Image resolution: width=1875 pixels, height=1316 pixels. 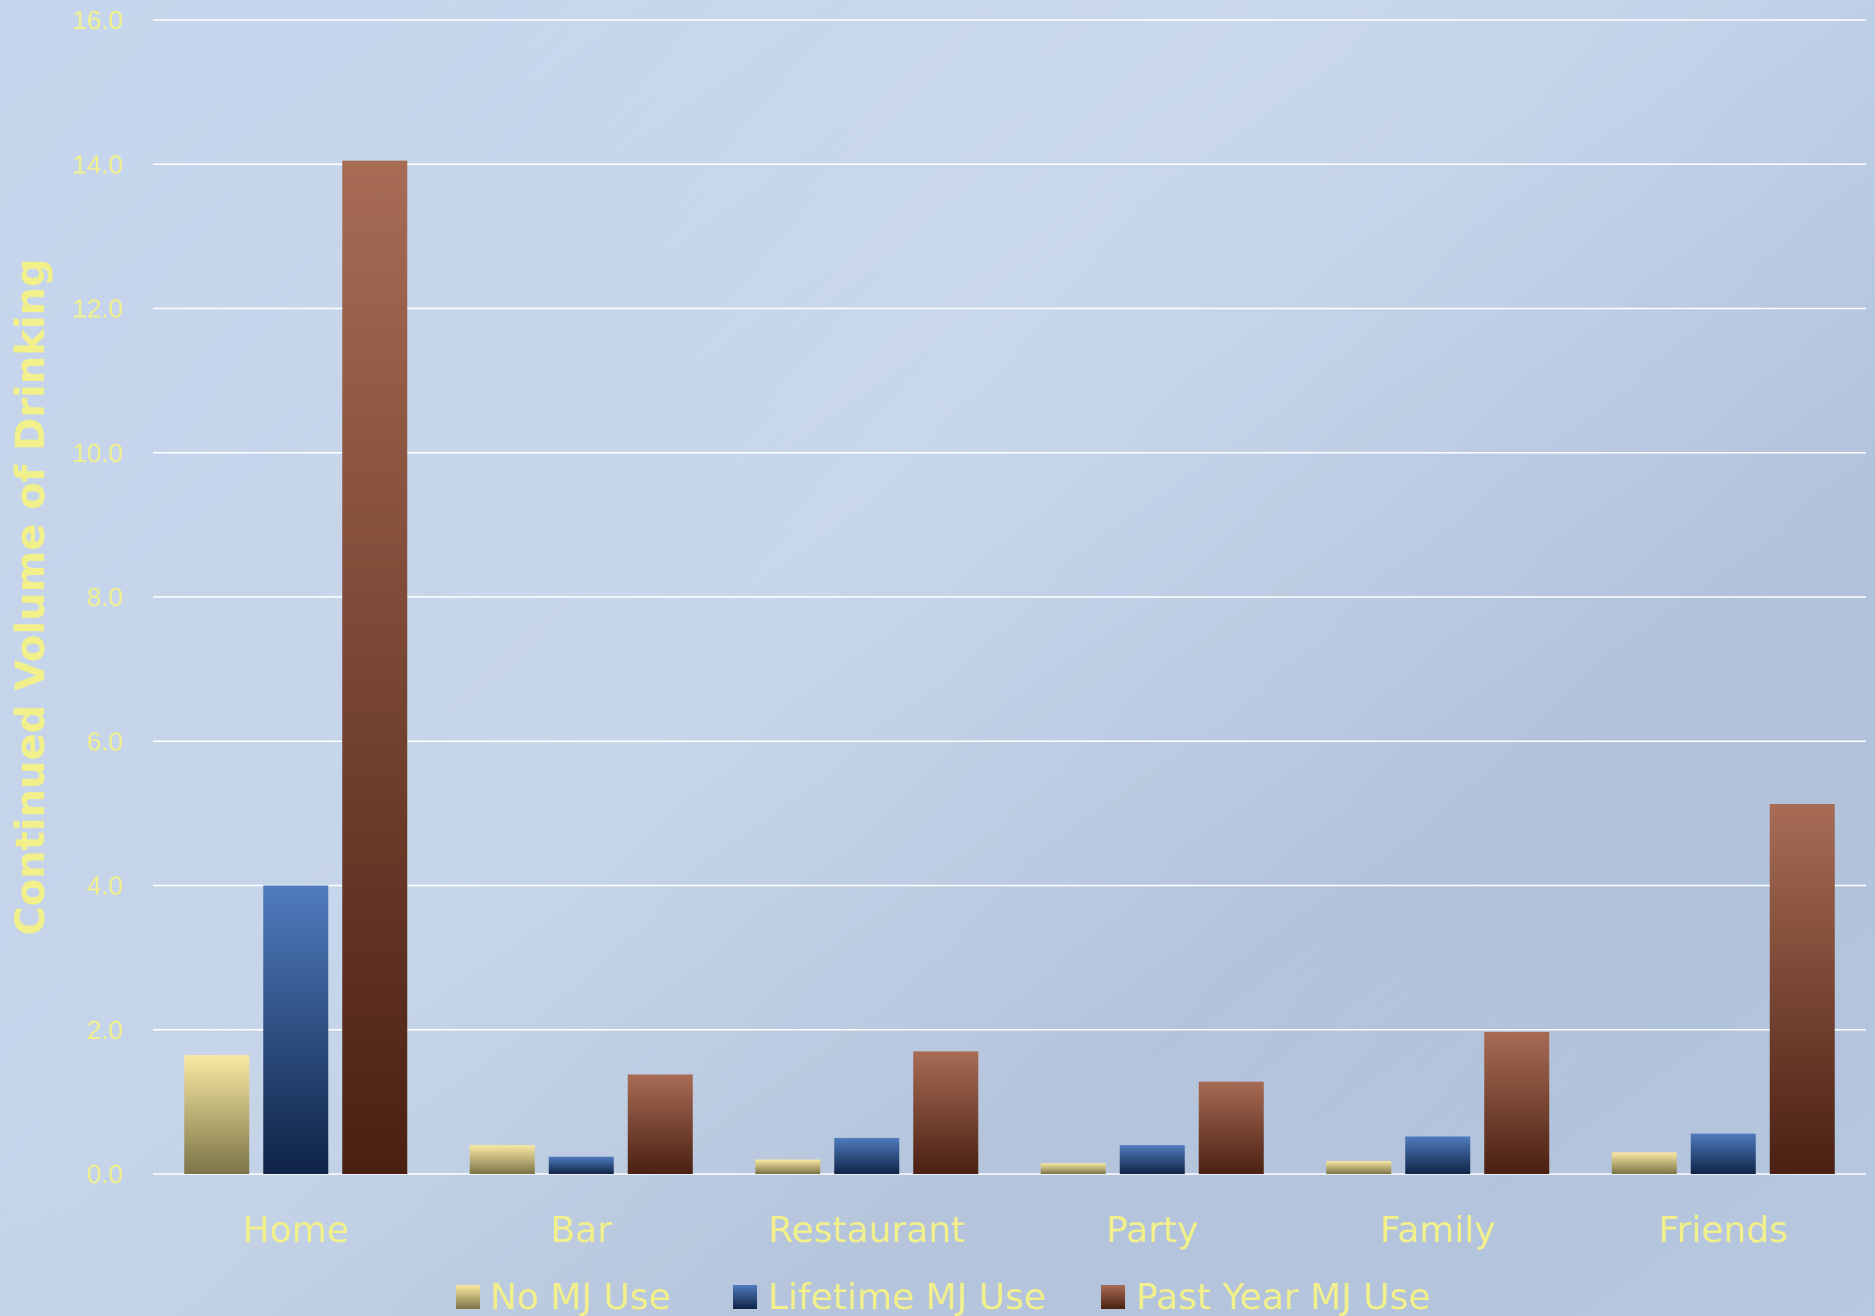 I want to click on bar-family-no-mj-use, so click(x=1359, y=1167).